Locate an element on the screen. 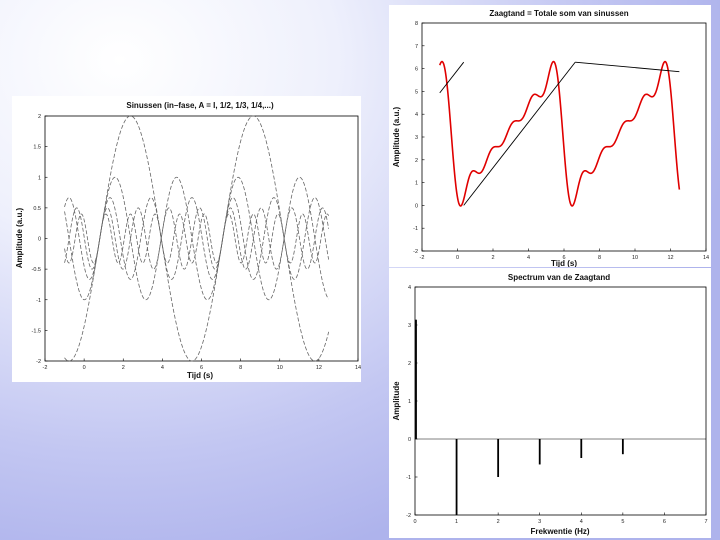 The width and height of the screenshot is (720, 540). y-tick-label: -0.5 is located at coordinates (36, 270).